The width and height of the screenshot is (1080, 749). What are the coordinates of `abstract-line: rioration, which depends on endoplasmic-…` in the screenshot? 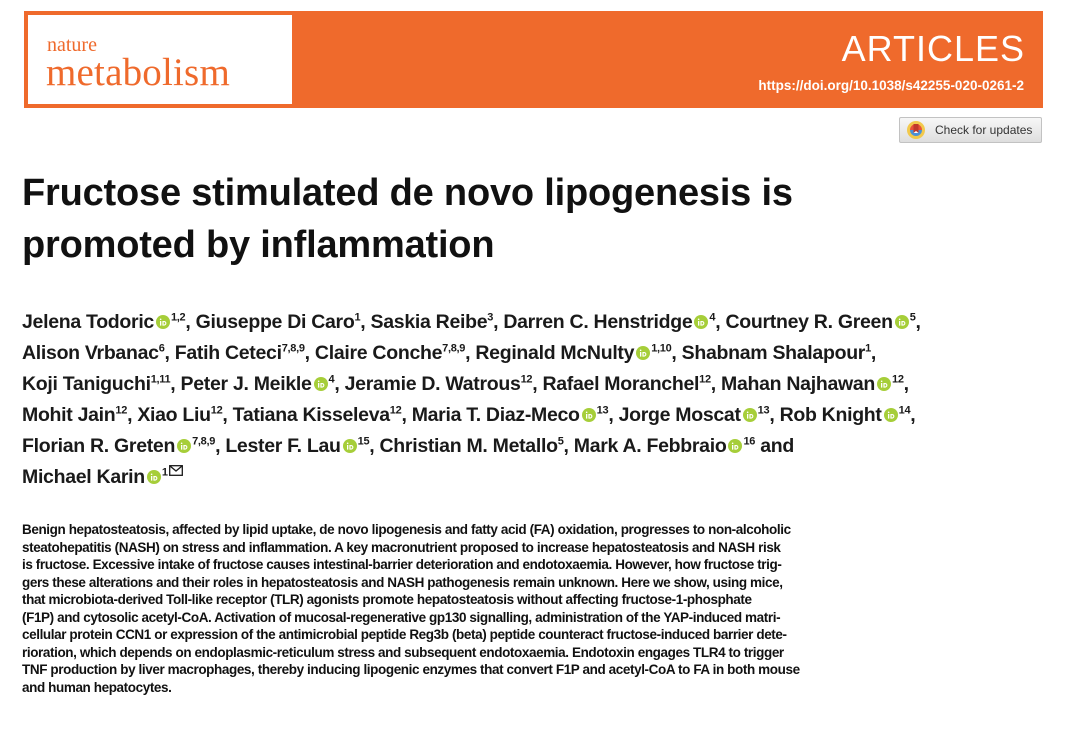 It's located at (403, 652).